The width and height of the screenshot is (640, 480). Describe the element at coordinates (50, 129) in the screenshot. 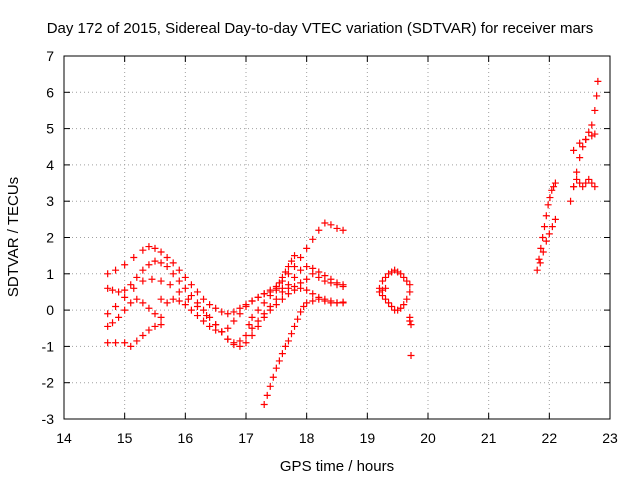

I see `y-tick-label: 5` at that location.